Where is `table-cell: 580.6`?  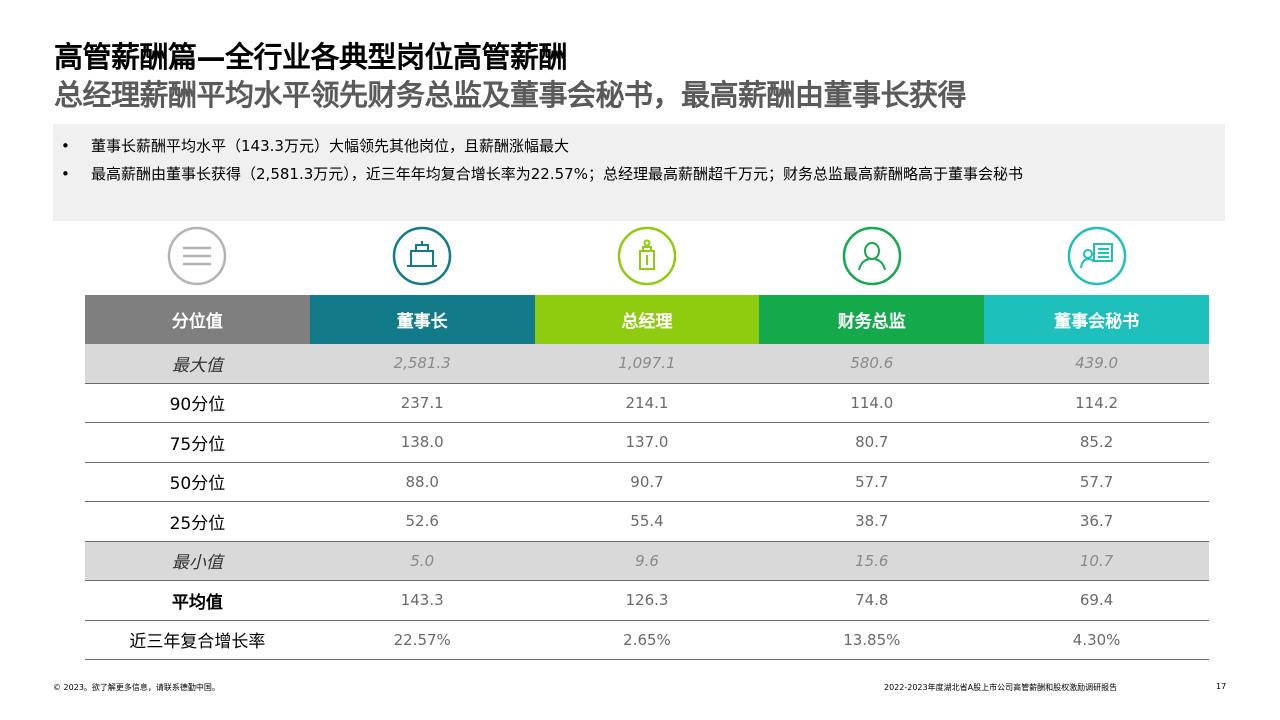 table-cell: 580.6 is located at coordinates (872, 364).